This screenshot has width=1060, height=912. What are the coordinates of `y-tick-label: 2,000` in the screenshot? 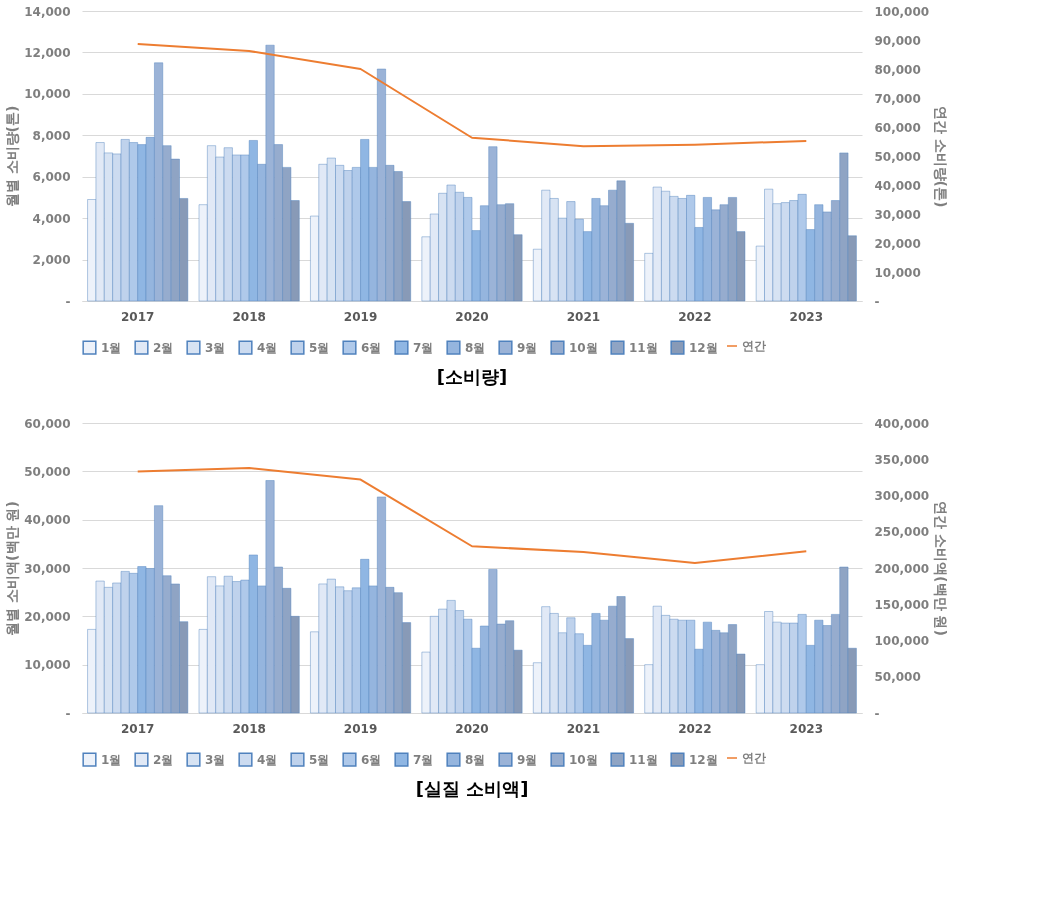 It's located at (51, 260).